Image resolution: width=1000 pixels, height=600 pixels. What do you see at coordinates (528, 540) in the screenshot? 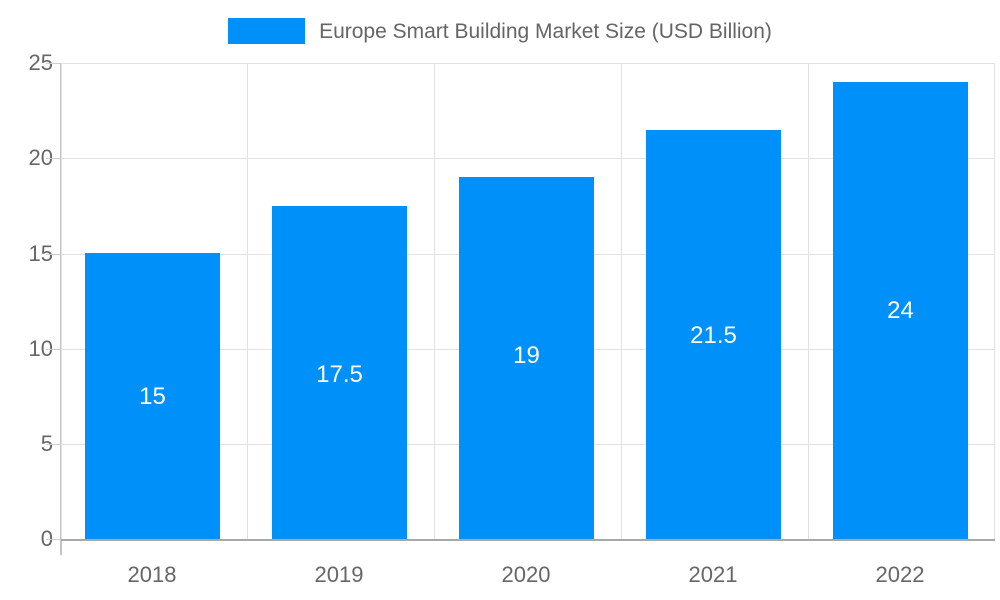
I see `x-axis-line` at bounding box center [528, 540].